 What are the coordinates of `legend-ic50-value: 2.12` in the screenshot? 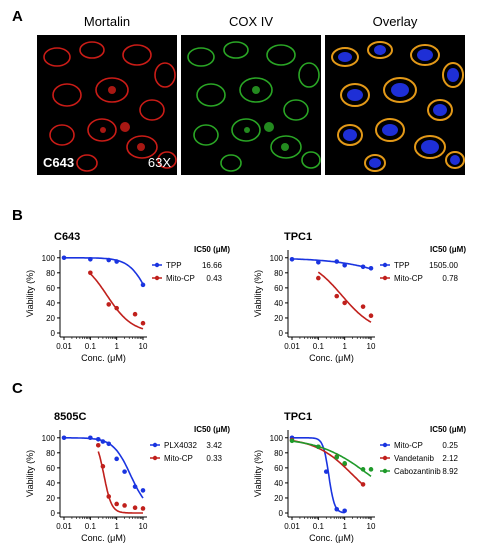 It's located at (450, 458).